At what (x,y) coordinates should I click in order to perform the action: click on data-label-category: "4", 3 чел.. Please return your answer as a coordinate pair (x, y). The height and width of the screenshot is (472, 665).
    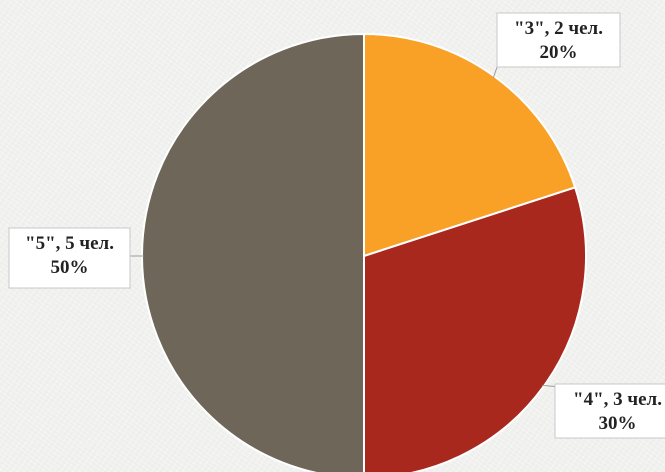
    Looking at the image, I should click on (617, 399).